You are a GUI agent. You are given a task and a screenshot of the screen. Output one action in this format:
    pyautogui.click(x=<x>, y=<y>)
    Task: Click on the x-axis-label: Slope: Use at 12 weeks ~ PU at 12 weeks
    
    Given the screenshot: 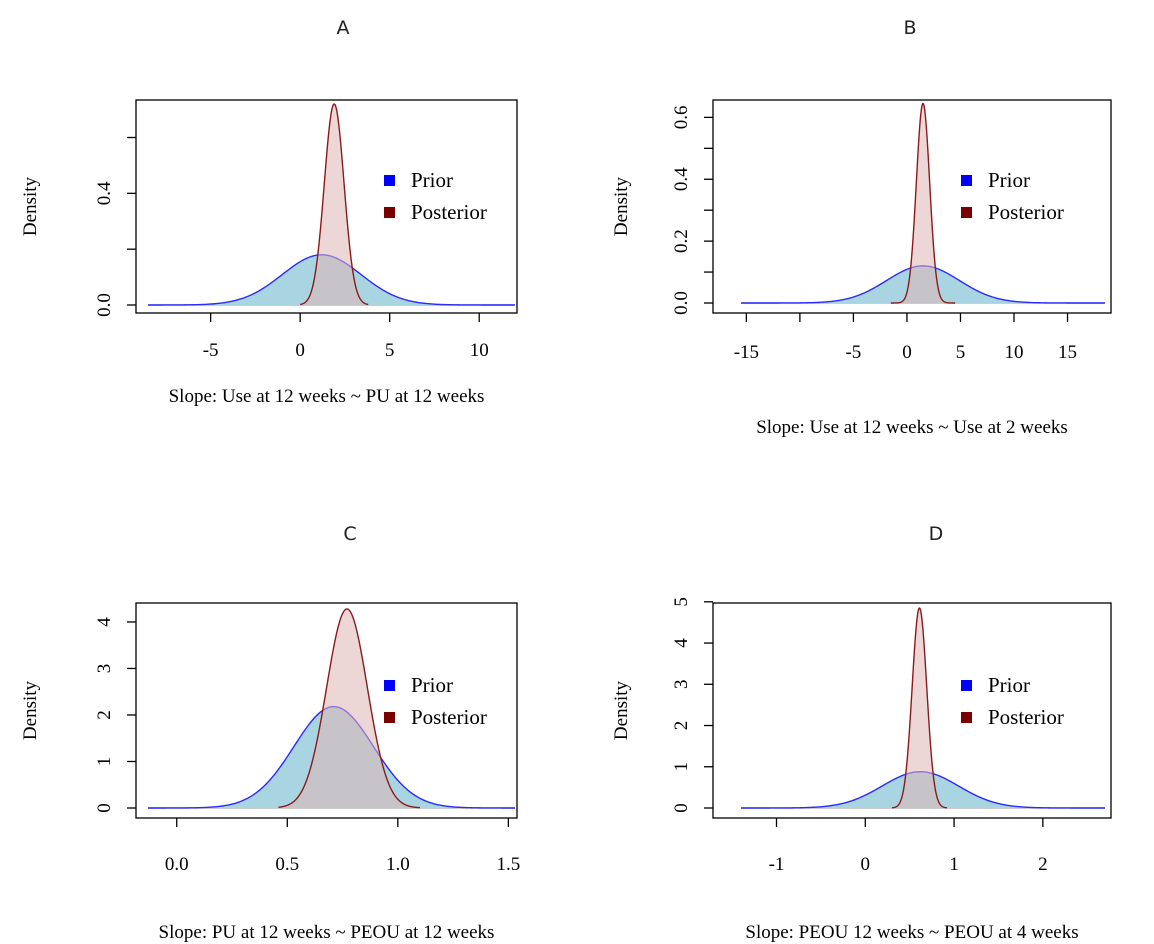 What is the action you would take?
    pyautogui.click(x=327, y=396)
    